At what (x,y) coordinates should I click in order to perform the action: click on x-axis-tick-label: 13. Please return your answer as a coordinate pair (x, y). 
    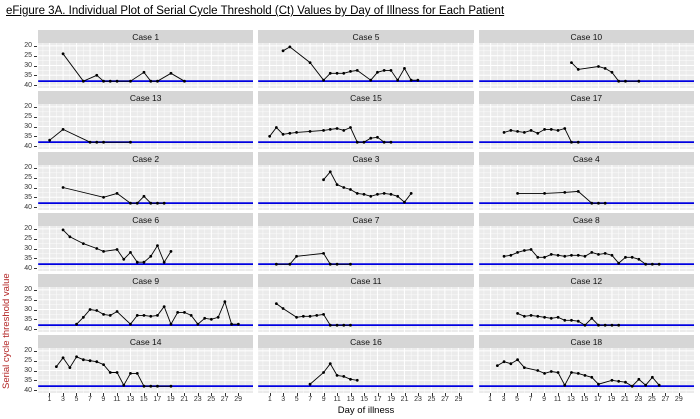
    Looking at the image, I should click on (571, 399).